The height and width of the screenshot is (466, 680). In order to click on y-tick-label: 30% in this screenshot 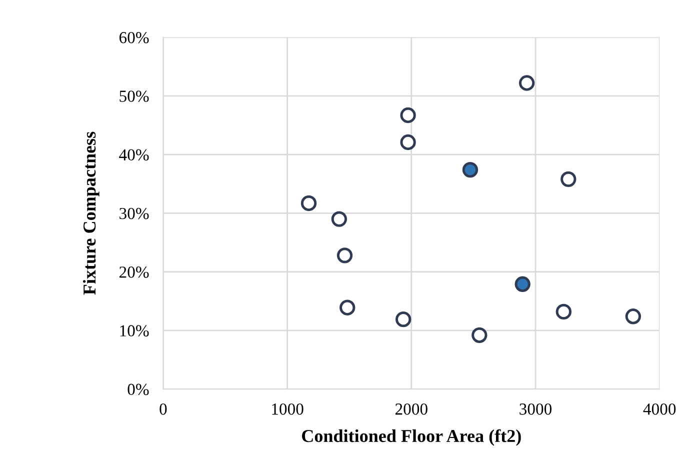, I will do `click(134, 214)`.